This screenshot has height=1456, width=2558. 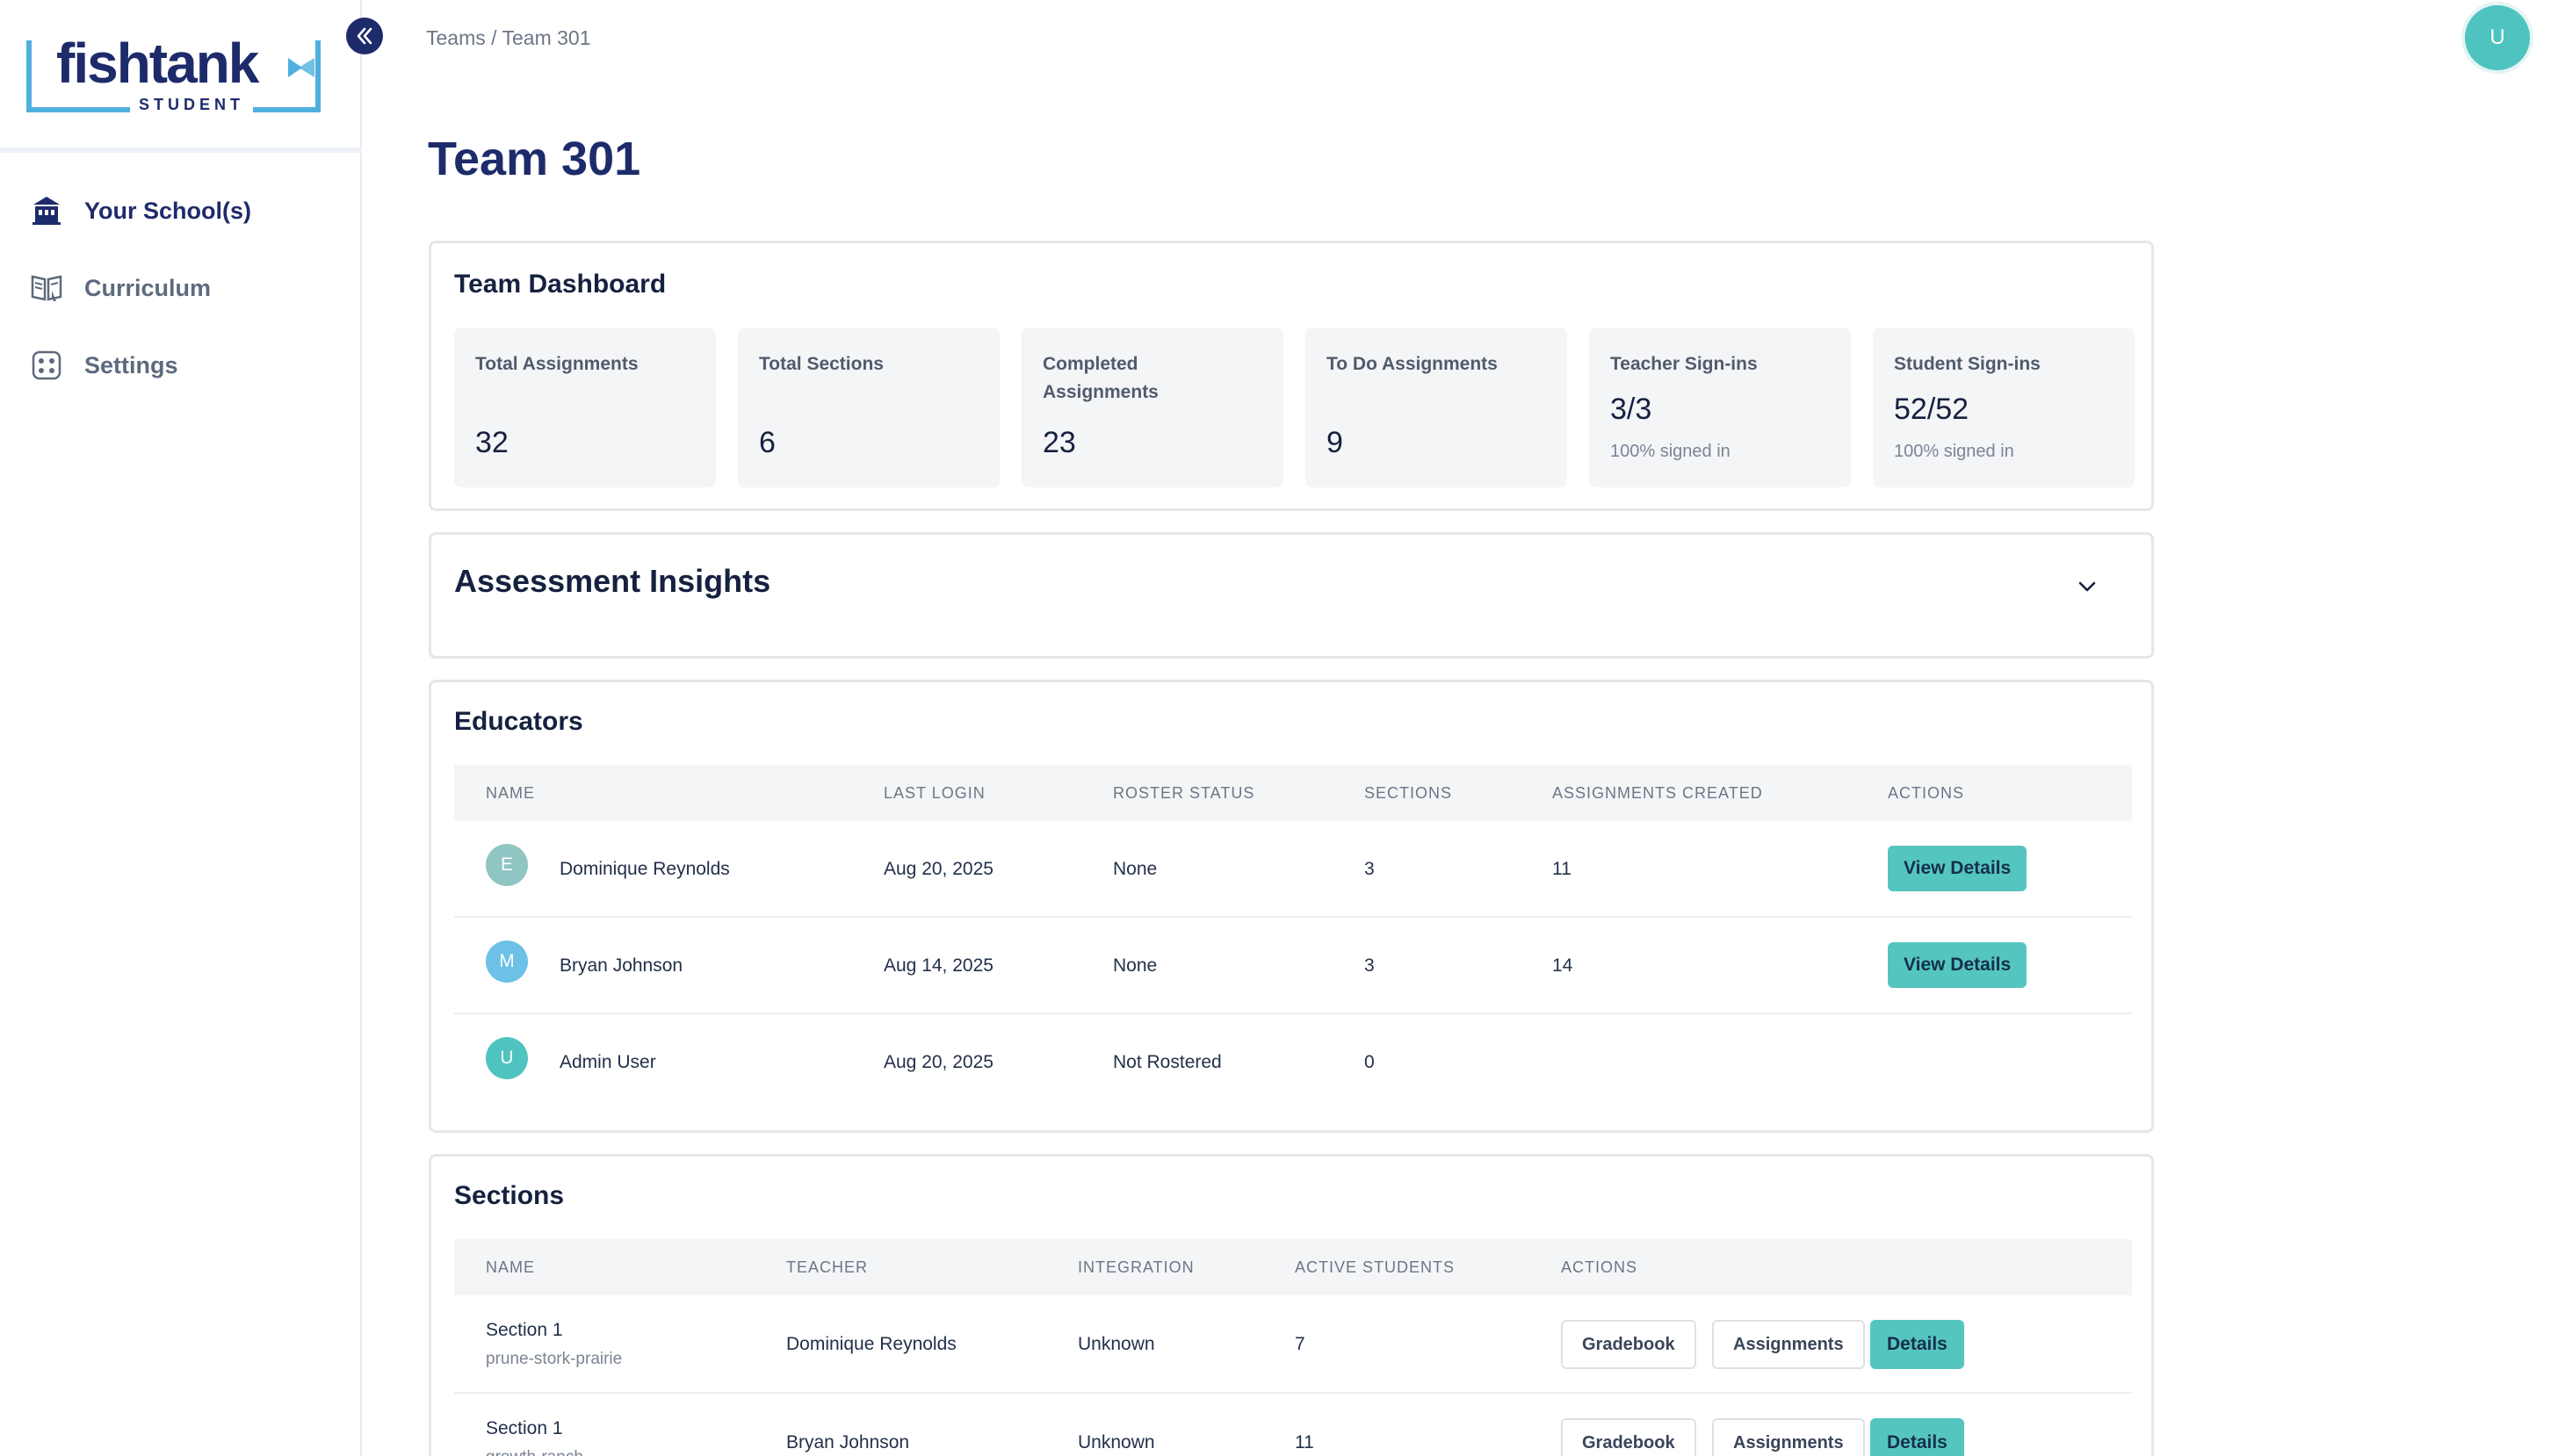 I want to click on page-title: Team 301, so click(x=534, y=159).